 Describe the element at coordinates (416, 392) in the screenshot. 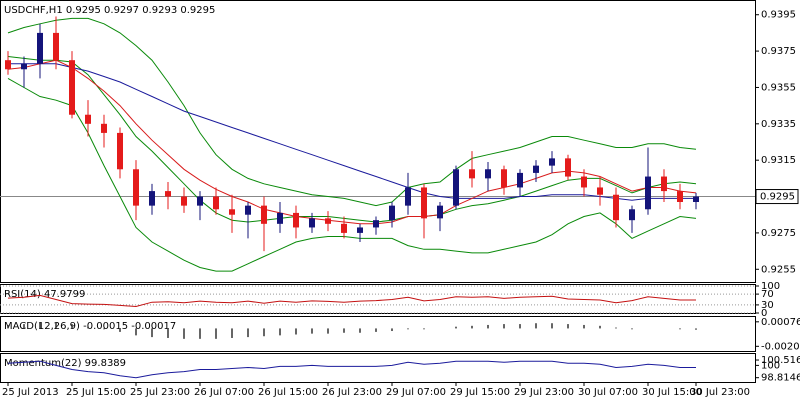

I see `x-tick-label: 29 Jul 07:00` at that location.